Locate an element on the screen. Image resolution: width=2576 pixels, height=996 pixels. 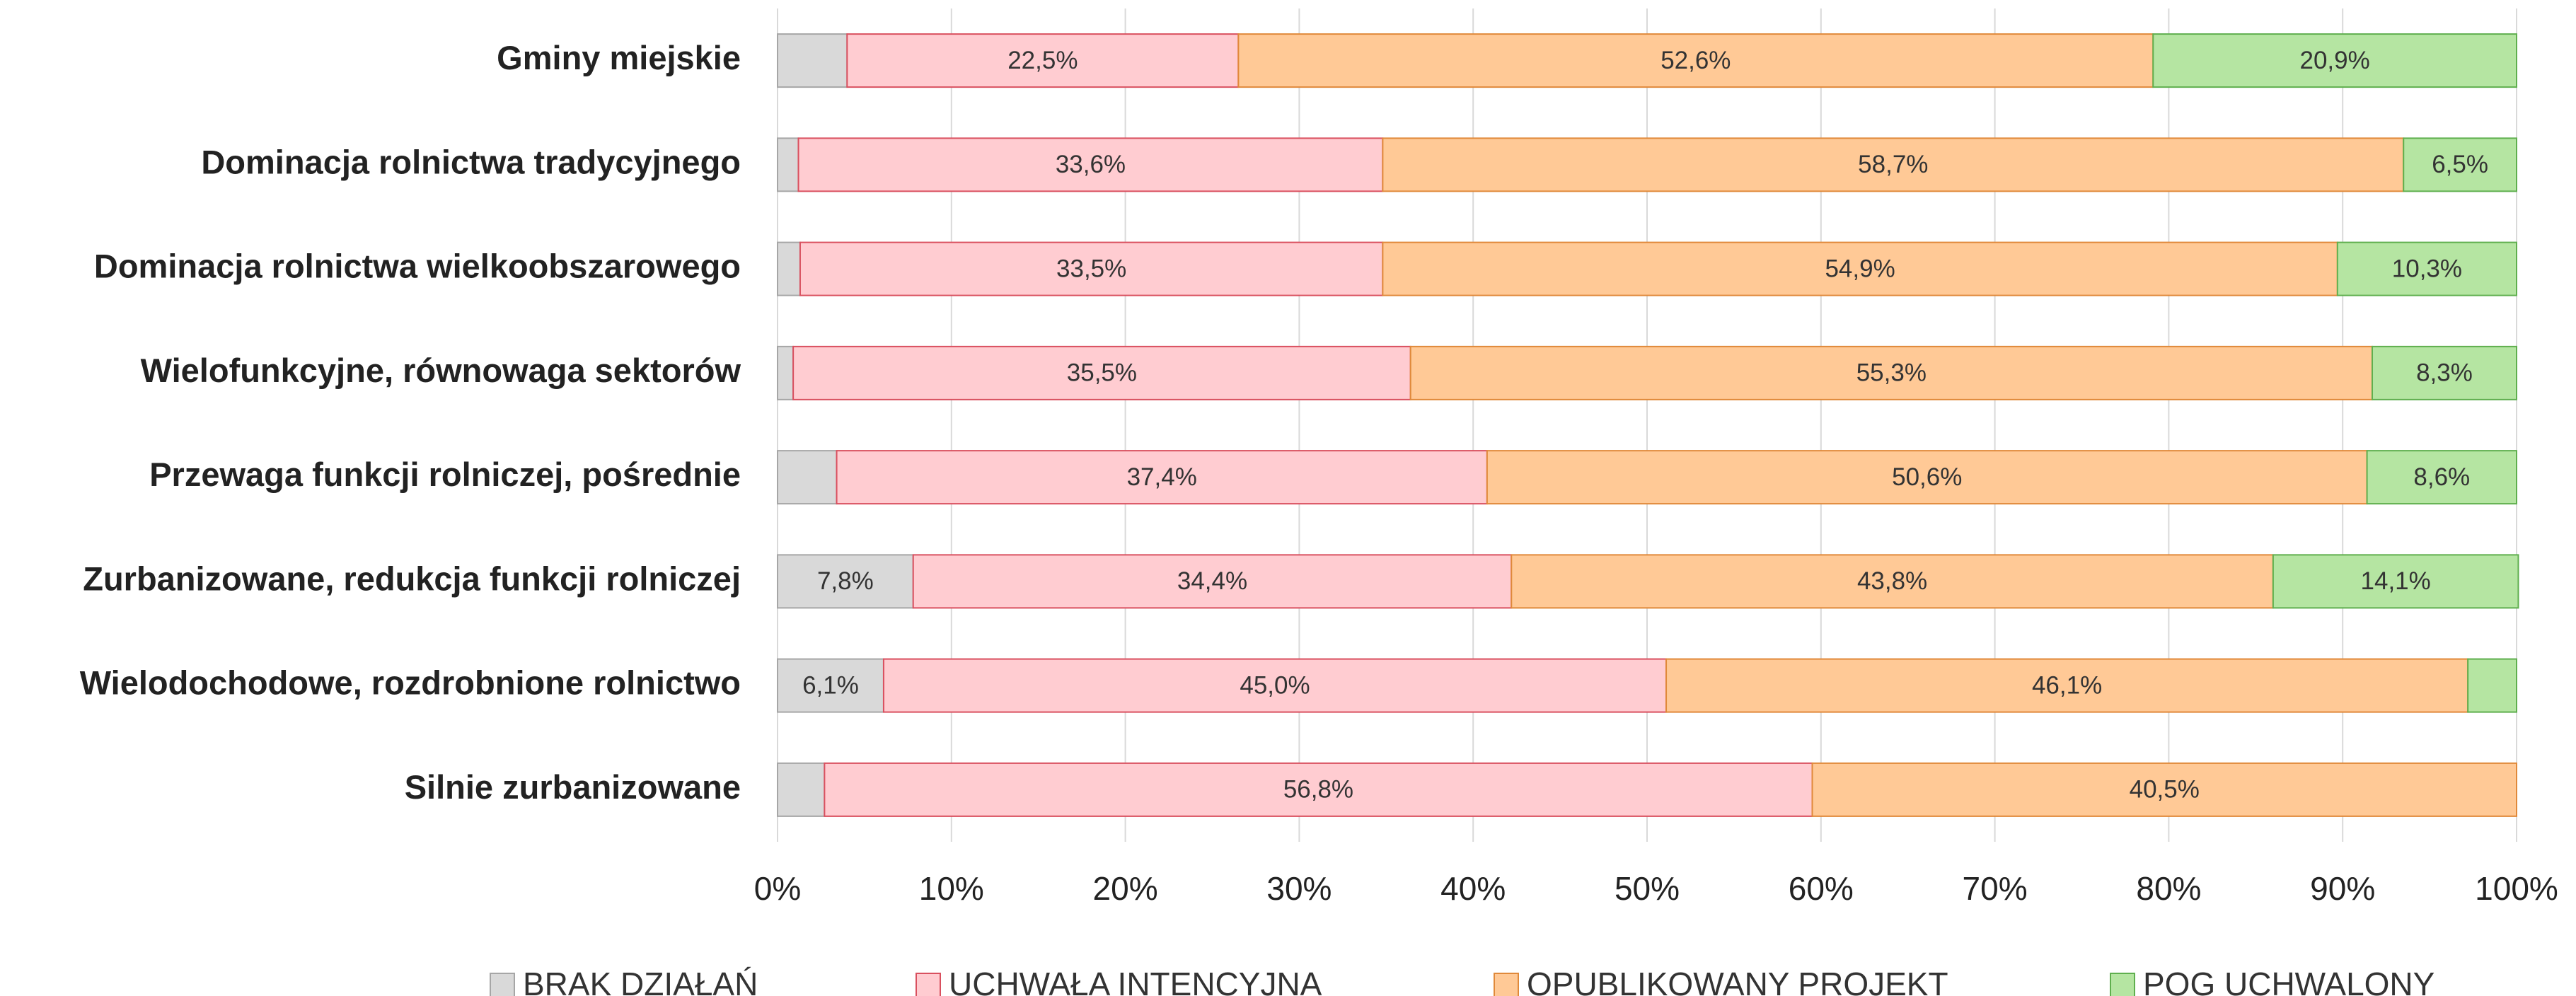
data-label: 33,6% is located at coordinates (1091, 164).